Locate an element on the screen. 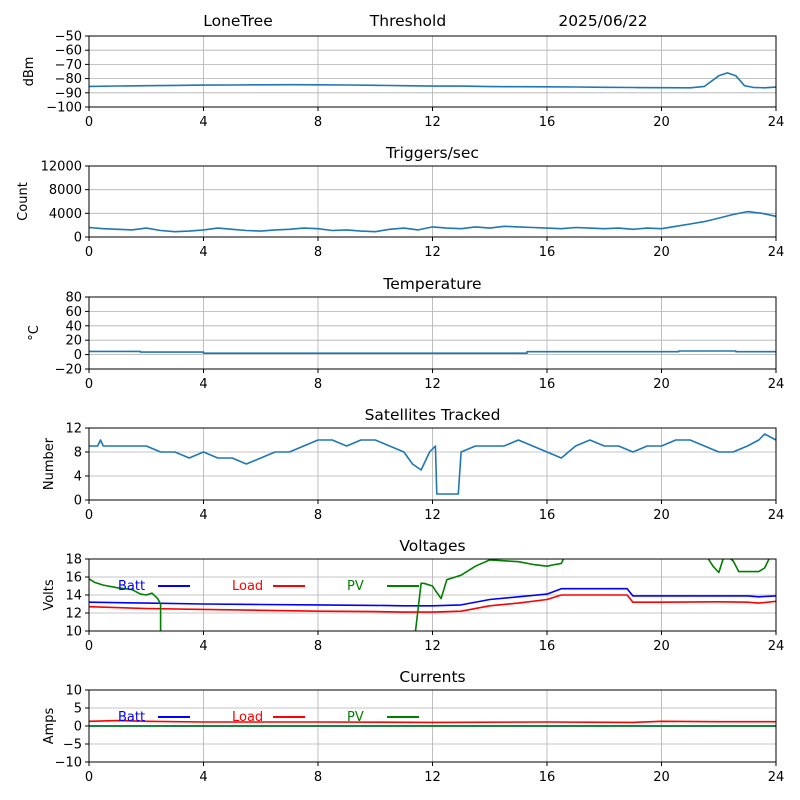 The image size is (800, 800). series-line-batt is located at coordinates (432, 597).